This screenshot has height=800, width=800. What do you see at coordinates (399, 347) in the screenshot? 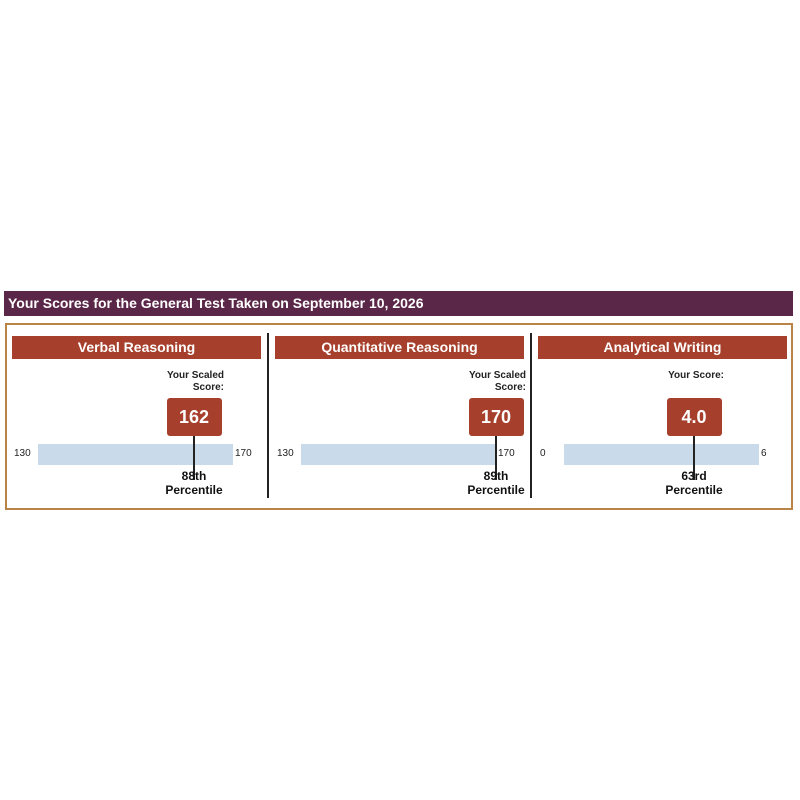
I see `section-title: Quantitative Reasoning` at bounding box center [399, 347].